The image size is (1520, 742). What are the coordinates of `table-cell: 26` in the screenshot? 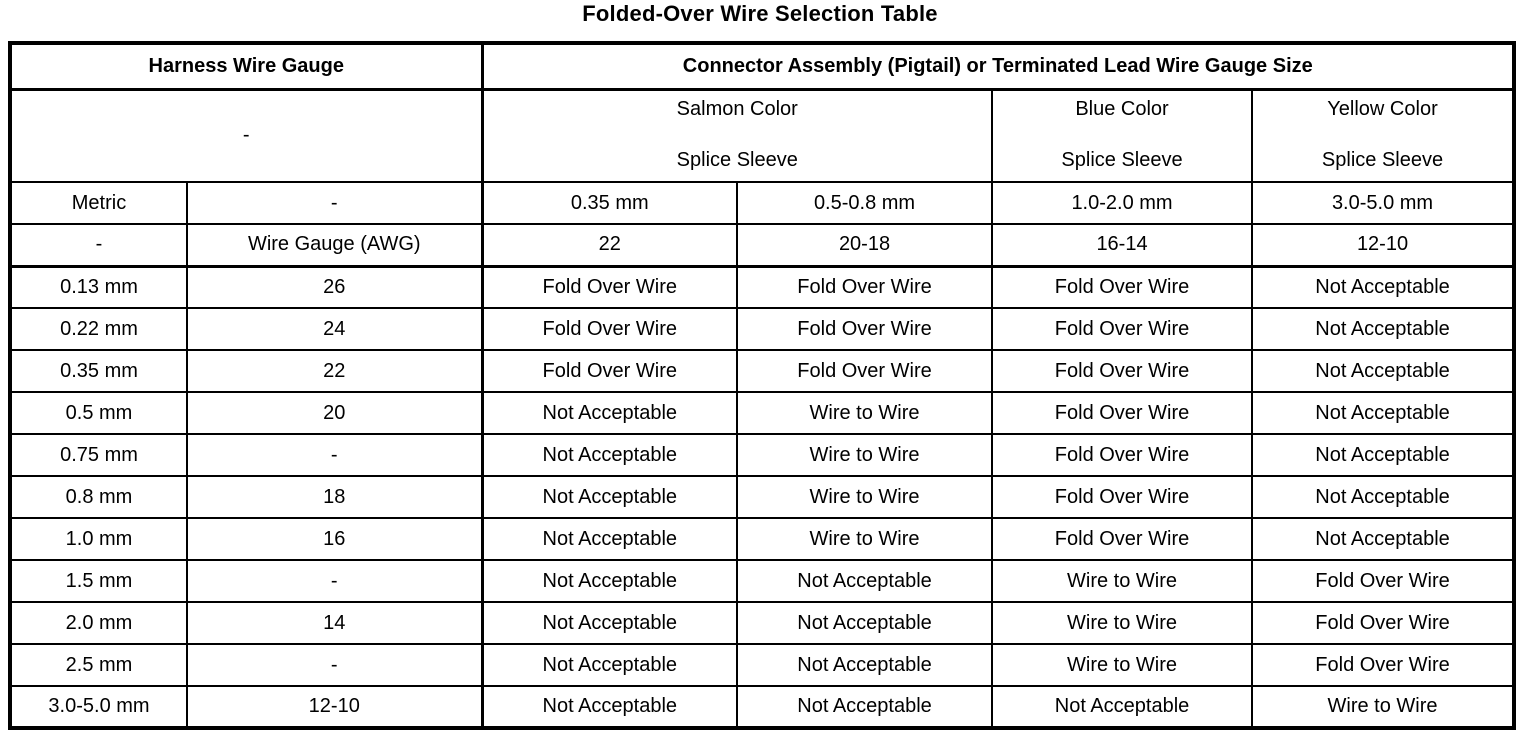 It's located at (334, 287).